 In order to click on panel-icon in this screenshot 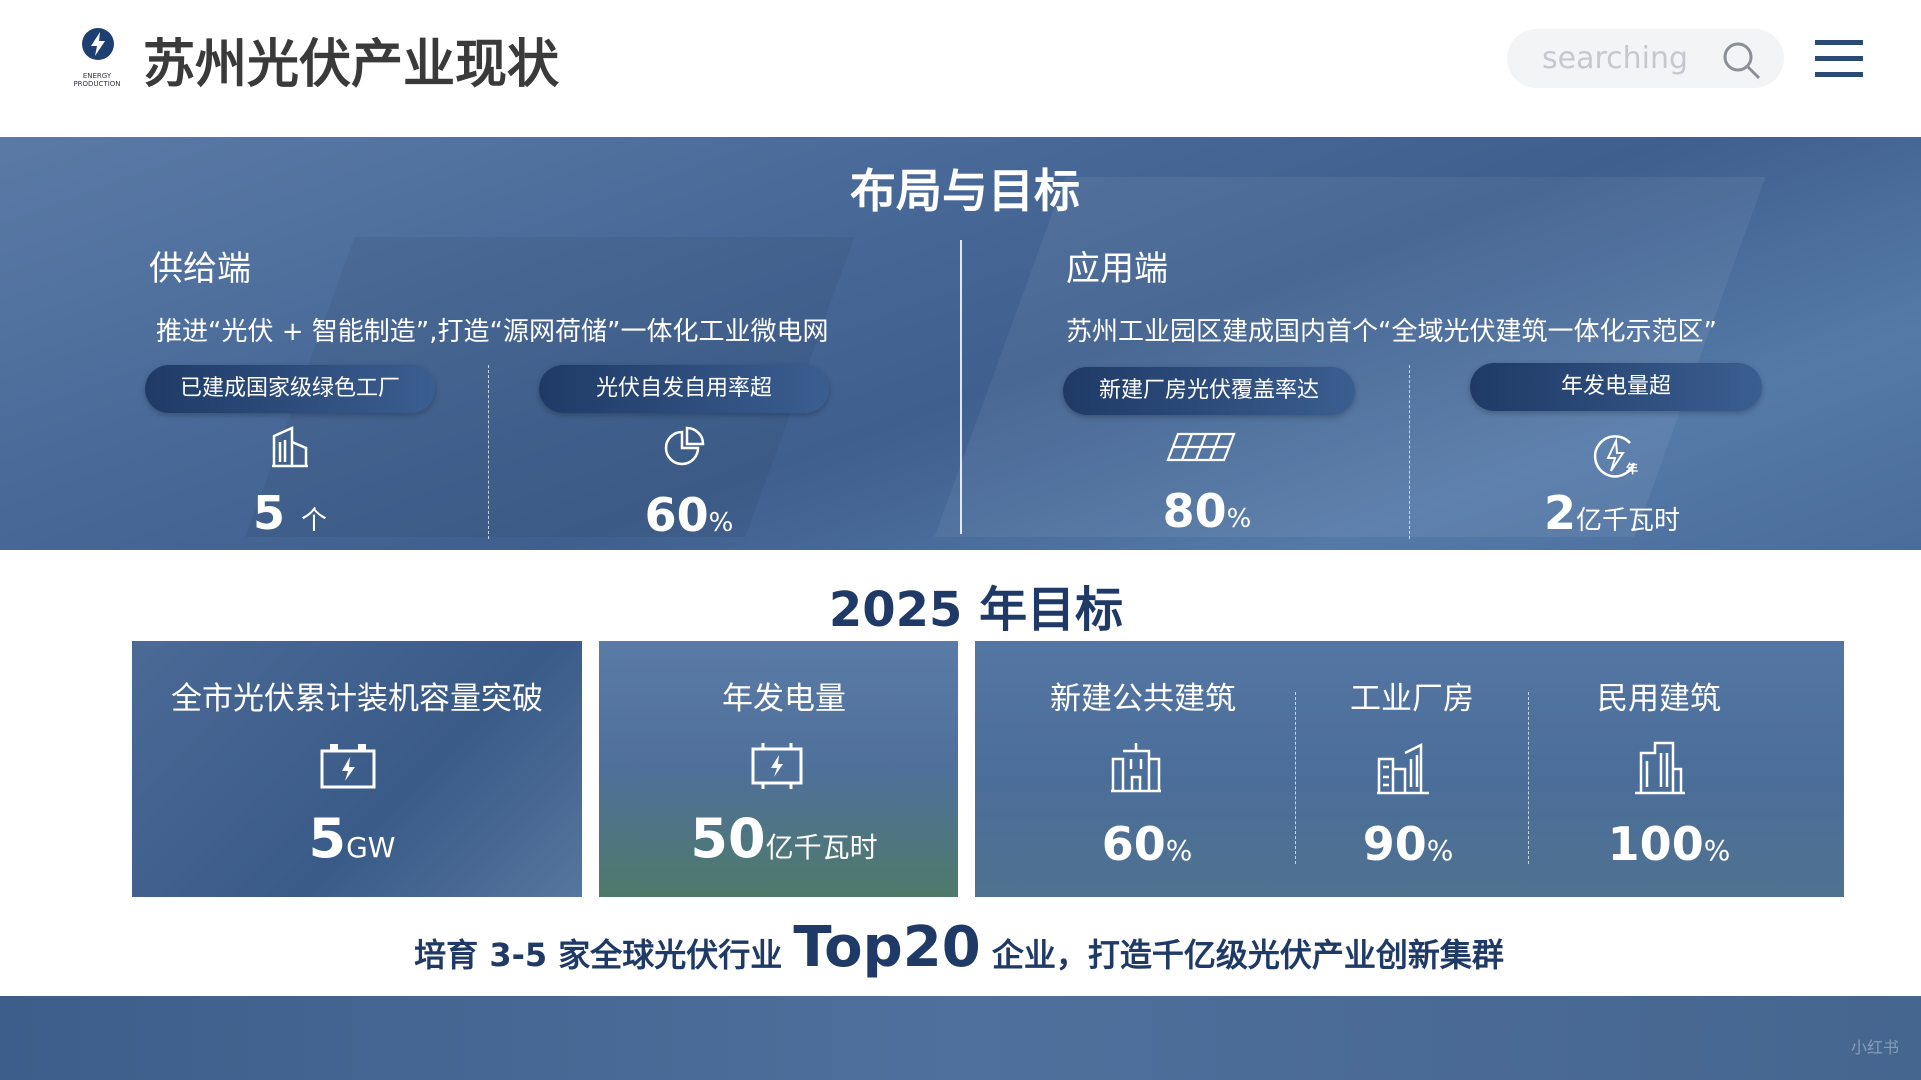, I will do `click(1201, 447)`.